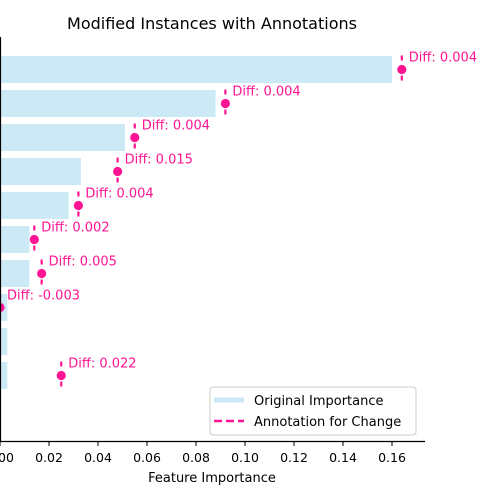 The width and height of the screenshot is (500, 500). What do you see at coordinates (83, 262) in the screenshot?
I see `diff-annotation-7: Diff: 0.005` at bounding box center [83, 262].